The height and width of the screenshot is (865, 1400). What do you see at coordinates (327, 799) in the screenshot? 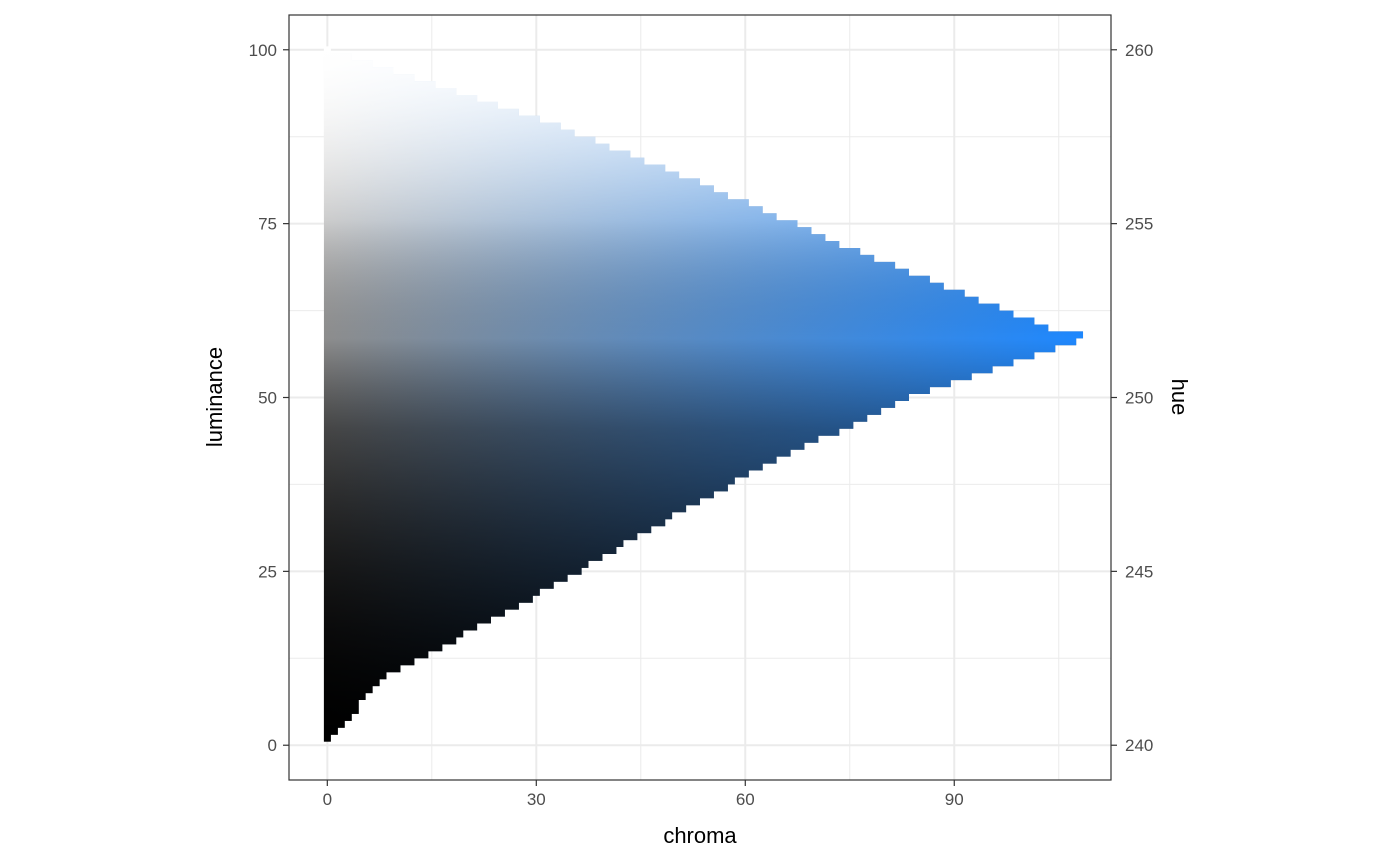
I see `x-tick-label: 0` at bounding box center [327, 799].